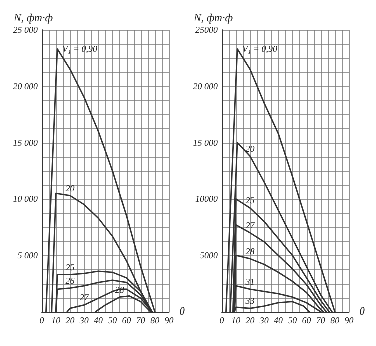 The height and width of the screenshot is (346, 376). Describe the element at coordinates (25, 30) in the screenshot. I see `y-tick-label: 25 000` at that location.